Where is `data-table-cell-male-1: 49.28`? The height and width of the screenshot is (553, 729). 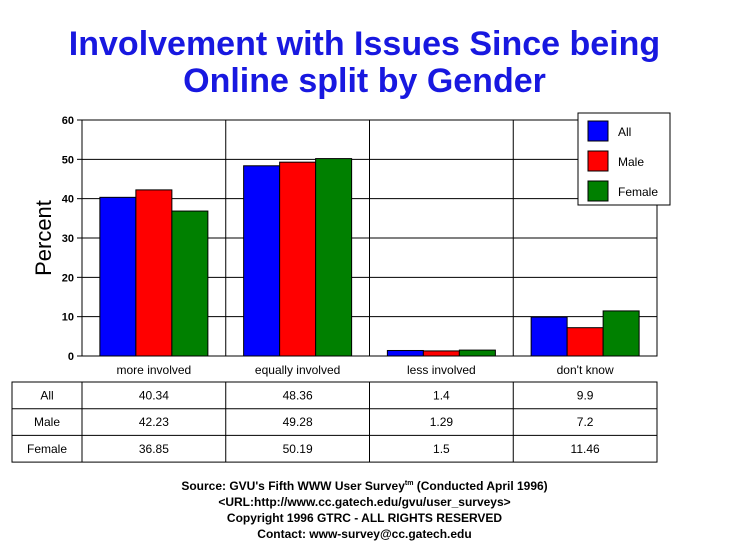
data-table-cell-male-1: 49.28 is located at coordinates (298, 422).